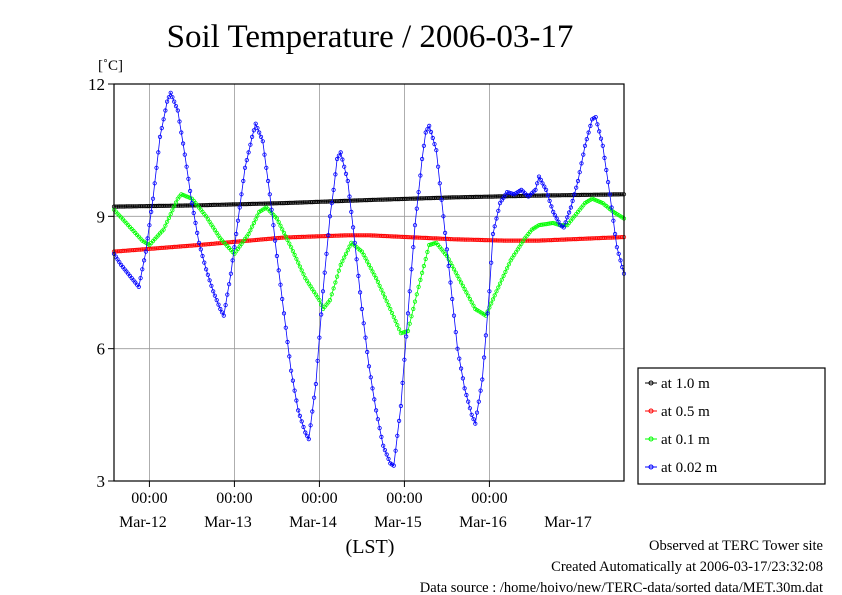 The image size is (842, 595). Describe the element at coordinates (313, 522) in the screenshot. I see `x-day-label: Mar-14` at that location.